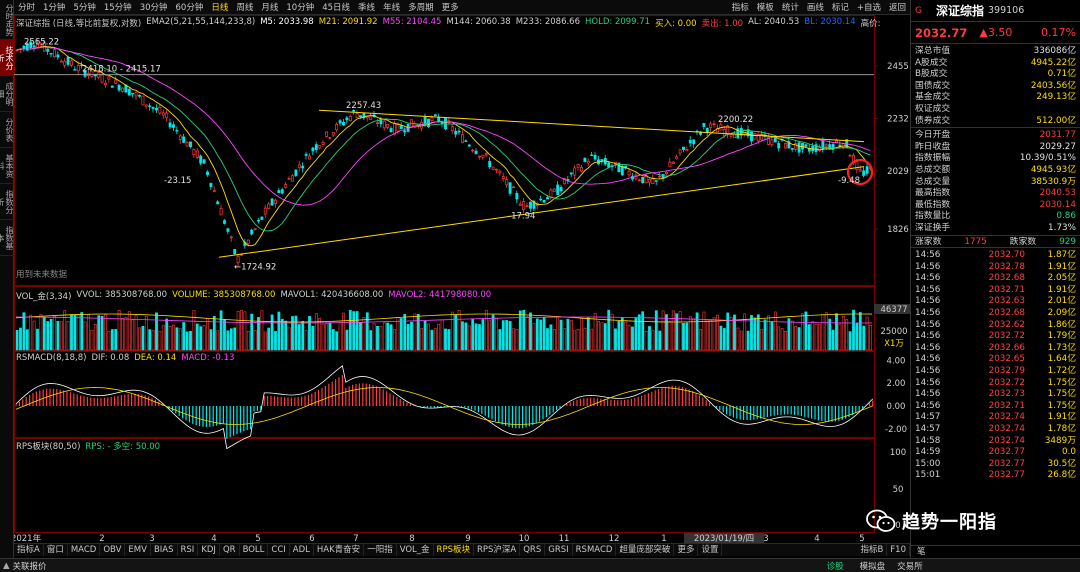  I want to click on period-2: 5分钟, so click(84, 8).